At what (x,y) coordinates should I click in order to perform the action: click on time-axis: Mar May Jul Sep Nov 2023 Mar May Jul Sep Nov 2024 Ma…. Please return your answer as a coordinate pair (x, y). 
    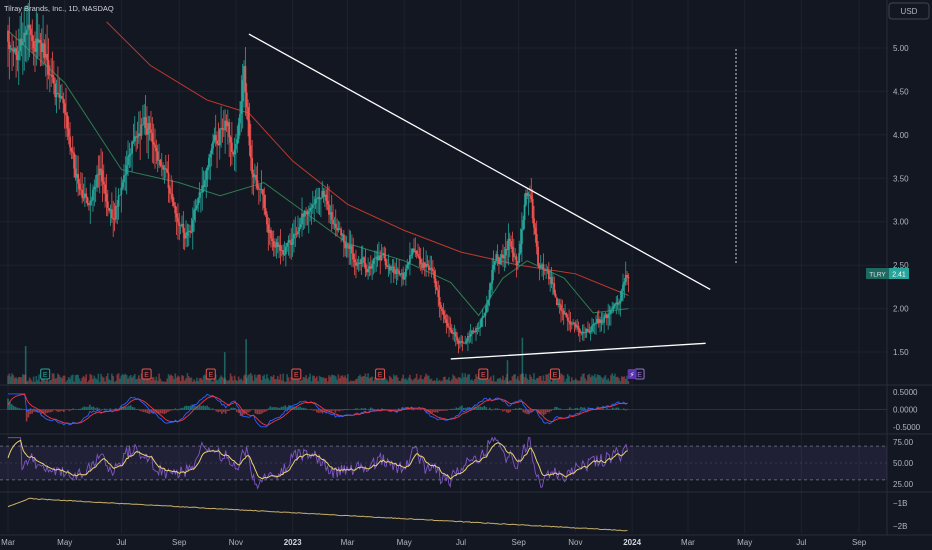
    Looking at the image, I should click on (434, 542).